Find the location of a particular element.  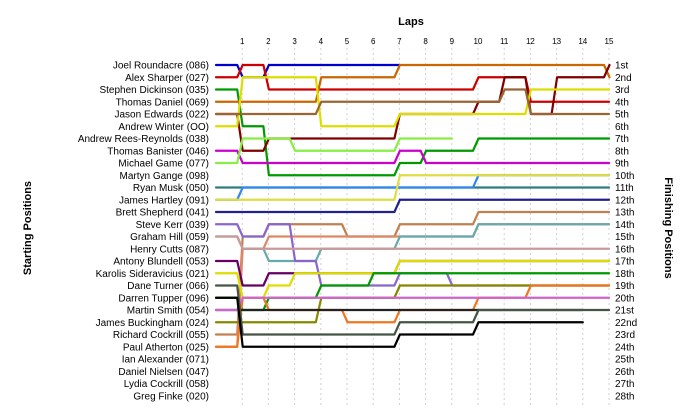

finish-position-label: 3rd is located at coordinates (622, 90).